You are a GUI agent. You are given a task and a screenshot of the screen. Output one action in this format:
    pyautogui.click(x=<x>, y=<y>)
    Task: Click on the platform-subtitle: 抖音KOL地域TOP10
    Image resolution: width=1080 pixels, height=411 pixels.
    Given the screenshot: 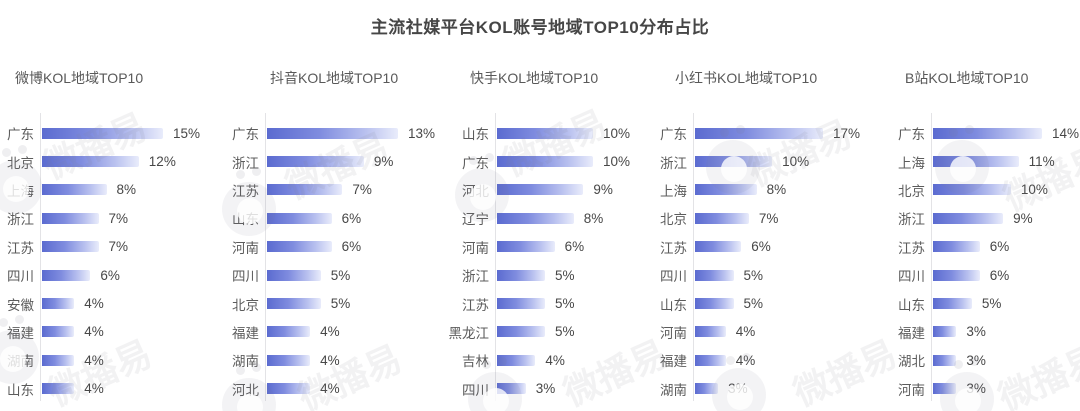 What is the action you would take?
    pyautogui.click(x=334, y=78)
    